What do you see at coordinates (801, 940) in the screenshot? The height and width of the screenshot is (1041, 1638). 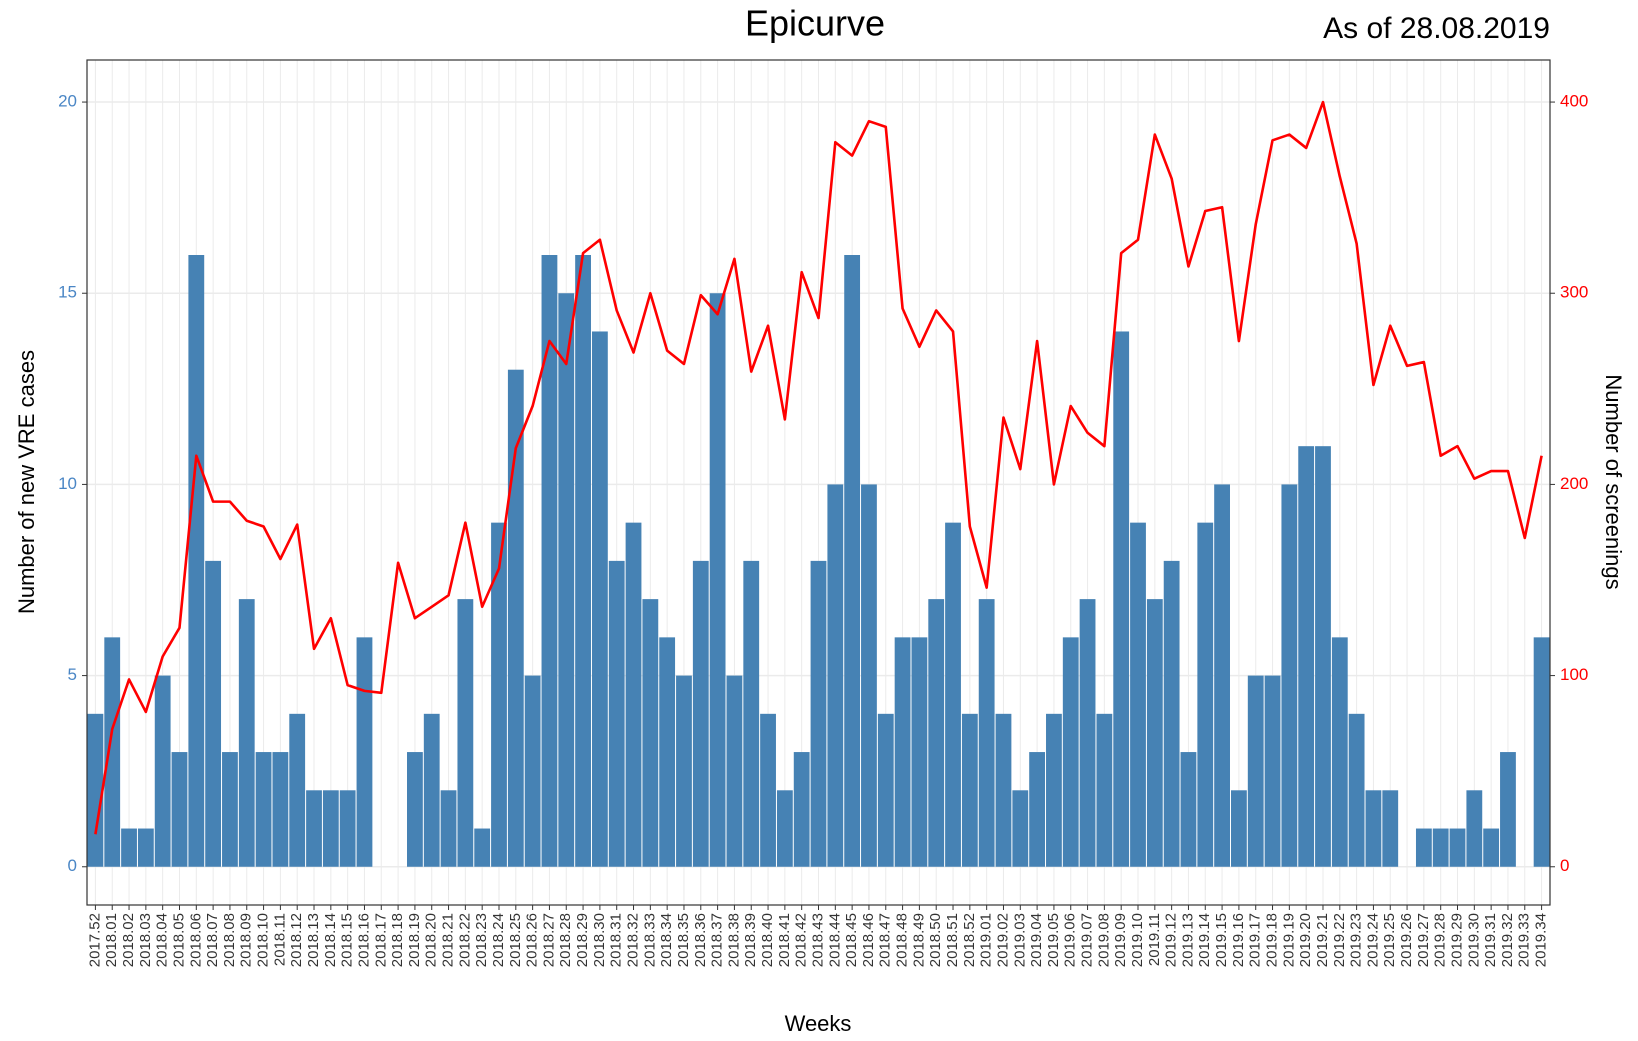 I see `x-tick-label: 2018.42` at bounding box center [801, 940].